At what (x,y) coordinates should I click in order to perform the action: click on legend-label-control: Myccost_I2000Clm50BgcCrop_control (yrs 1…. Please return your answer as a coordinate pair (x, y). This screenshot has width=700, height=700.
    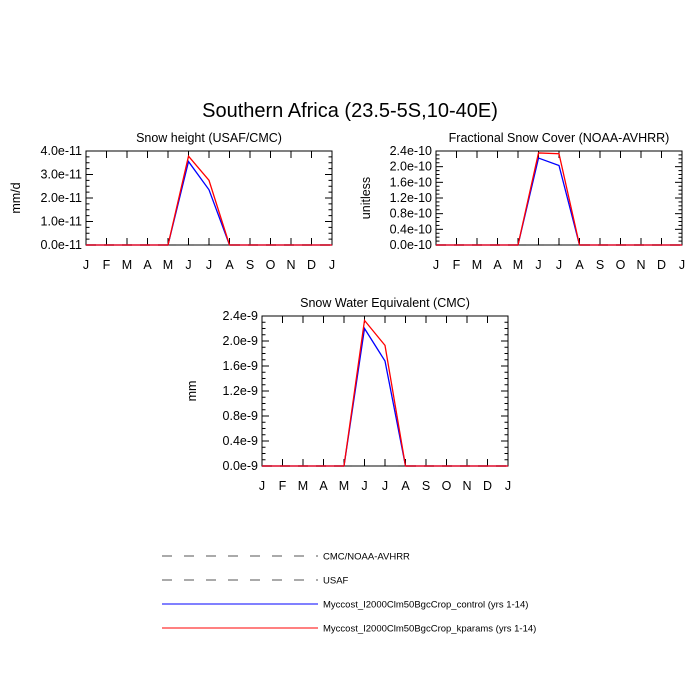
    Looking at the image, I should click on (425, 605).